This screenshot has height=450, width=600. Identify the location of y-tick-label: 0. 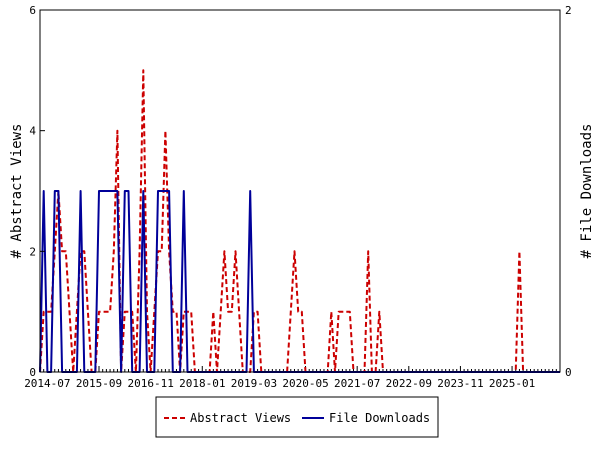
(32, 372).